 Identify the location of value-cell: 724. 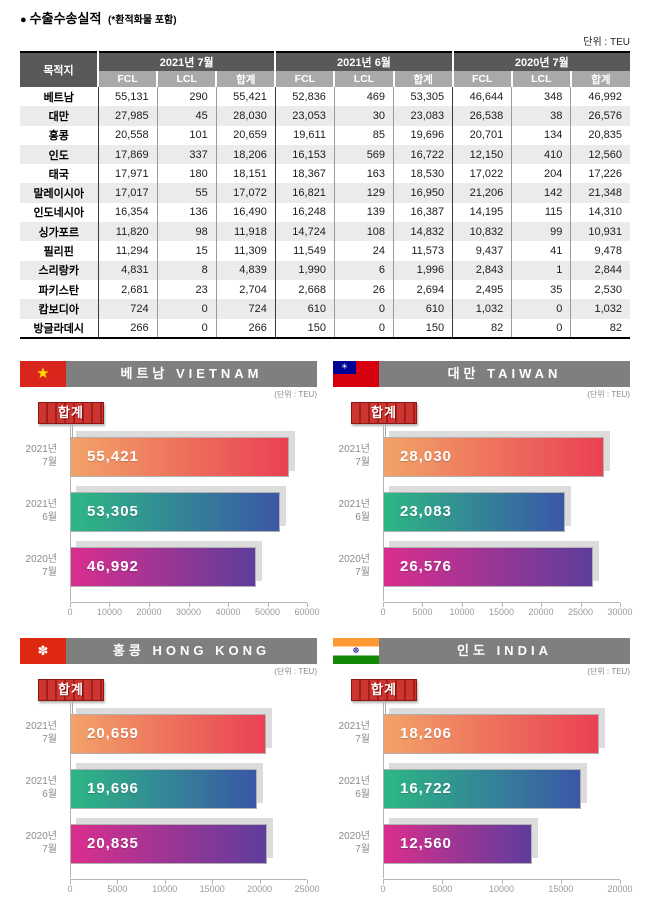
(245, 309).